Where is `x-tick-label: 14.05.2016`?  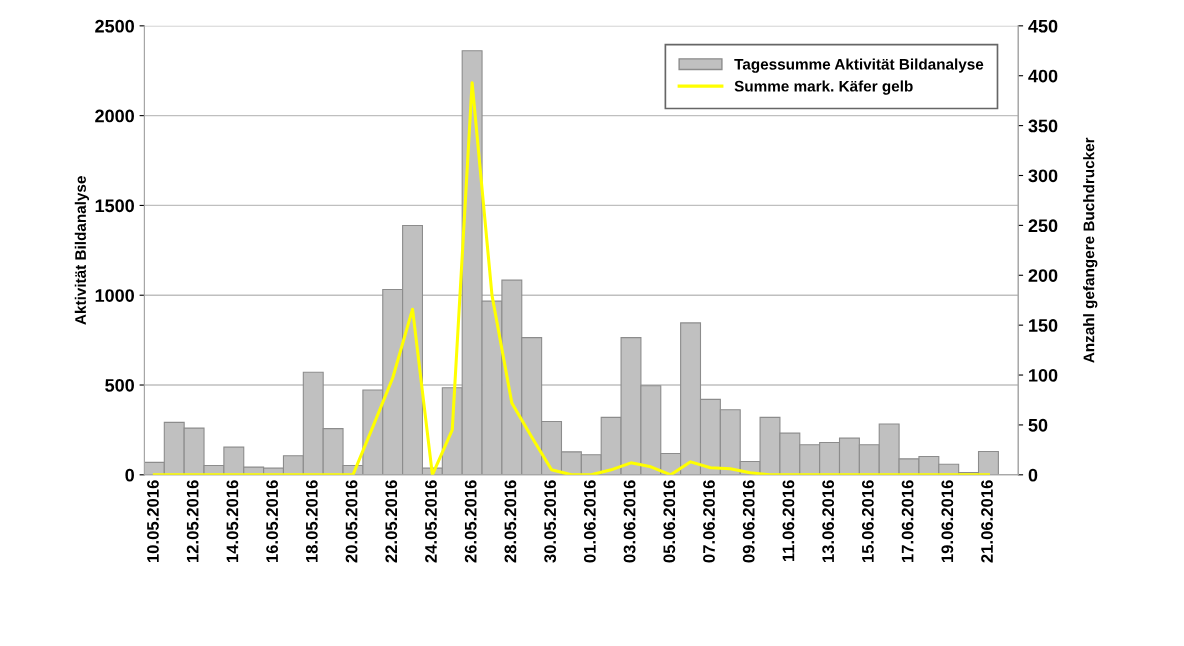
x-tick-label: 14.05.2016 is located at coordinates (232, 521).